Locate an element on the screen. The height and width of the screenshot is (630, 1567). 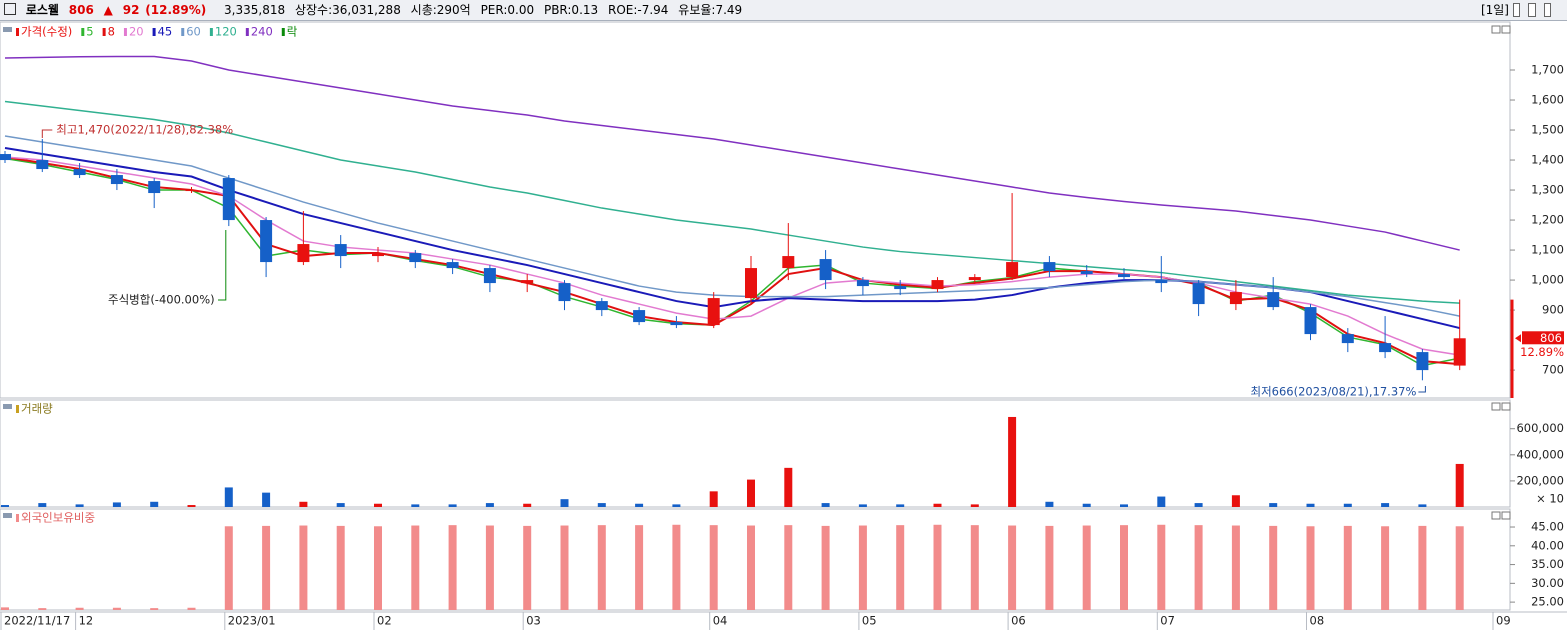
annotation-arrow is located at coordinates (47, 133).